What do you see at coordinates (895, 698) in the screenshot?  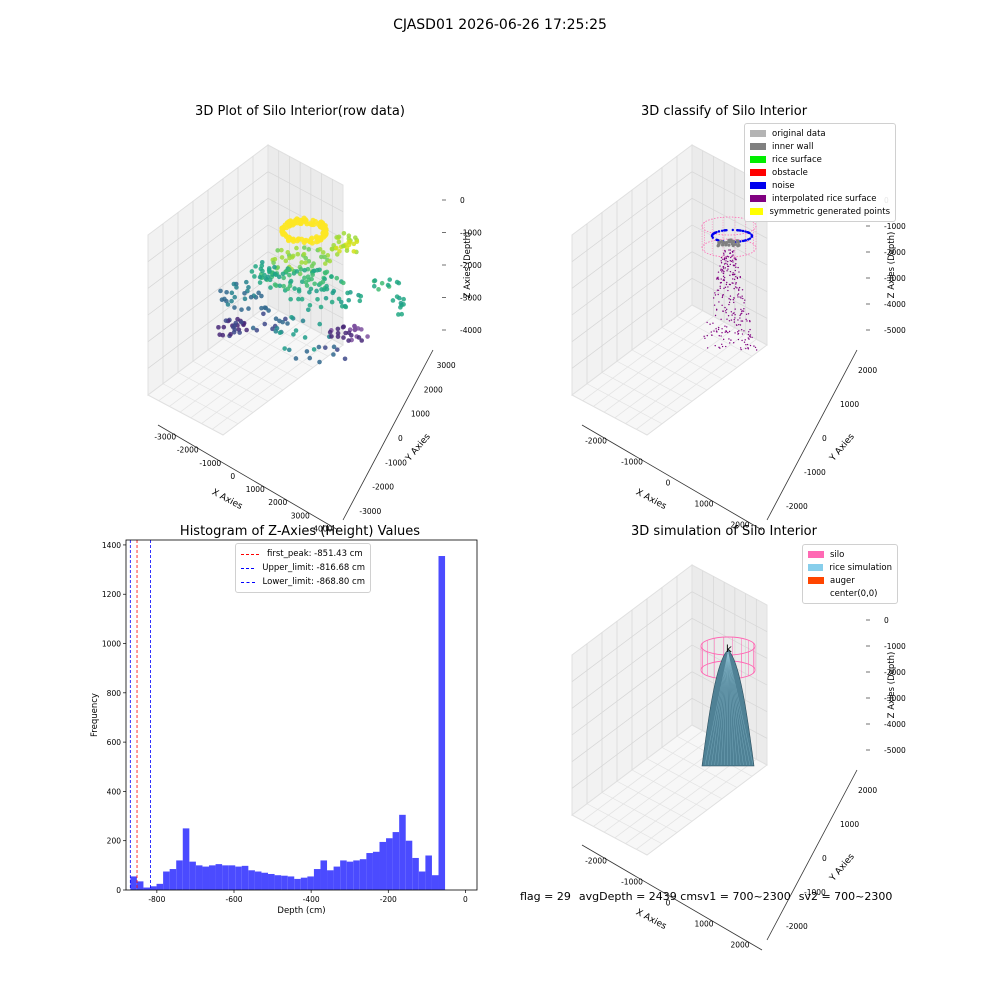 I see `z-tick-label: -3000` at bounding box center [895, 698].